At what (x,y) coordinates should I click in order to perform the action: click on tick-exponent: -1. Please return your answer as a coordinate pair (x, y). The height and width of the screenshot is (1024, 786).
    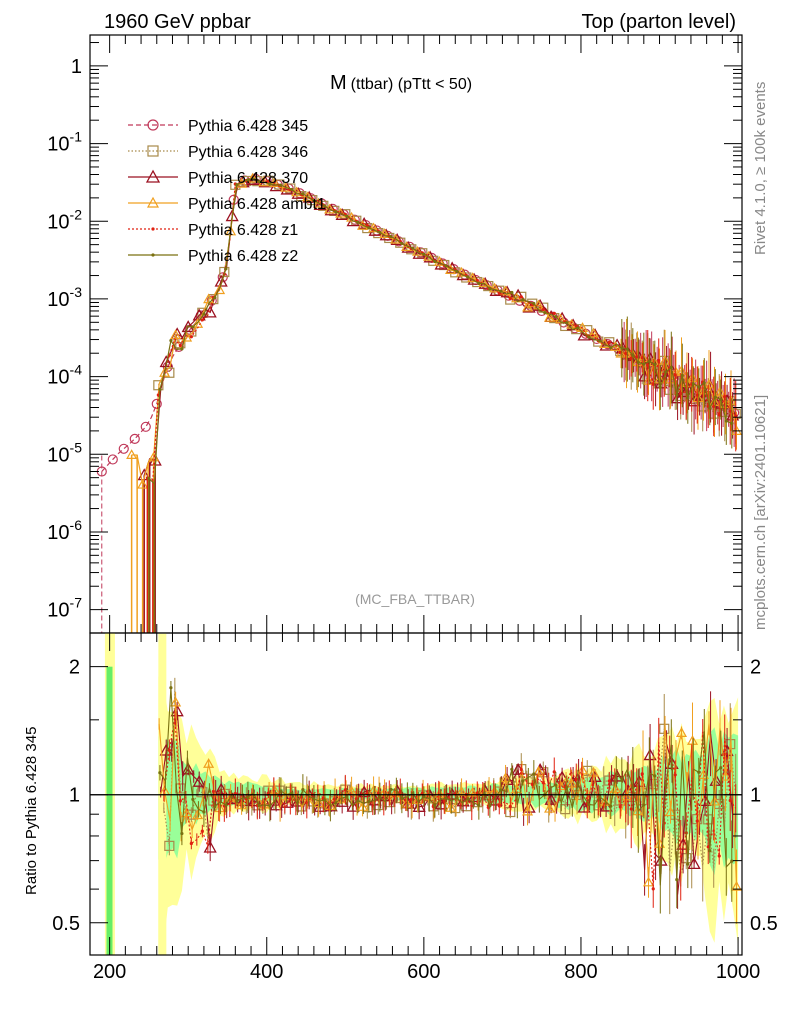
    Looking at the image, I should click on (76, 137).